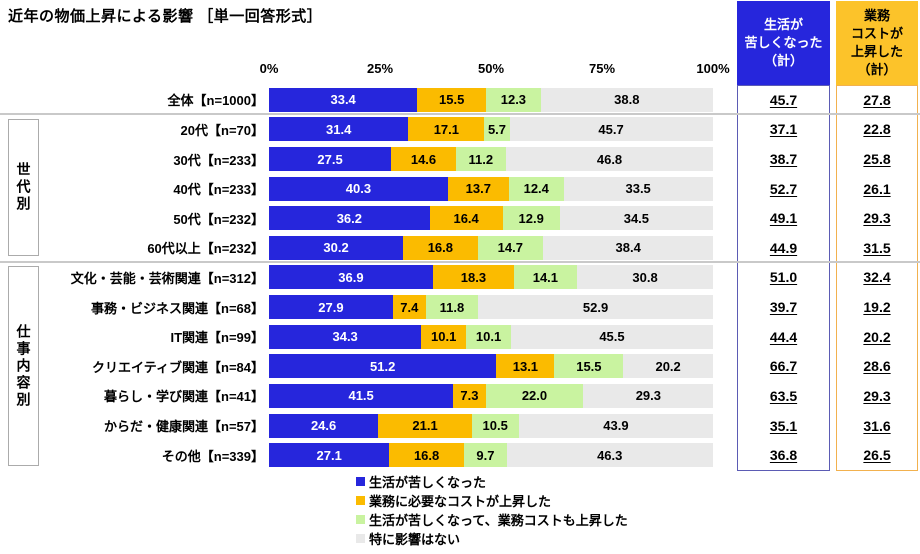  What do you see at coordinates (497, 129) in the screenshot?
I see `bar-segment: 5.7` at bounding box center [497, 129].